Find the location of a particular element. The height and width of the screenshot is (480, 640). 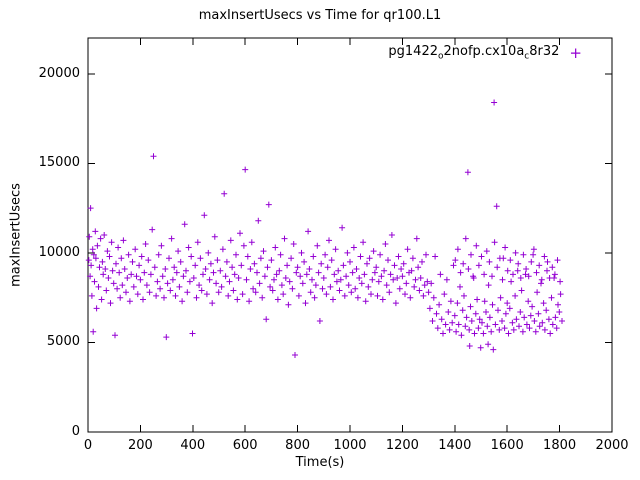

y-axis-title: maxInsertUsecs is located at coordinates (16, 235).